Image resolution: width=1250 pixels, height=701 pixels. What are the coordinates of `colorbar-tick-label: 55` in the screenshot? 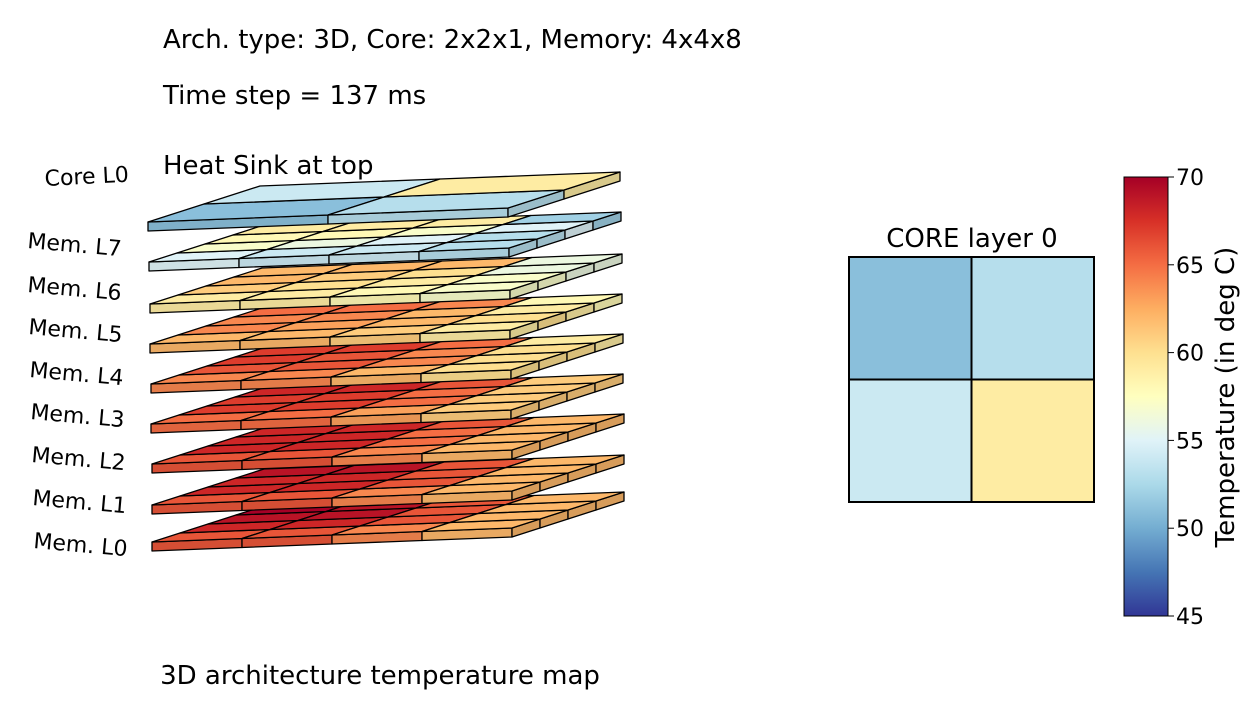 It's located at (1190, 441).